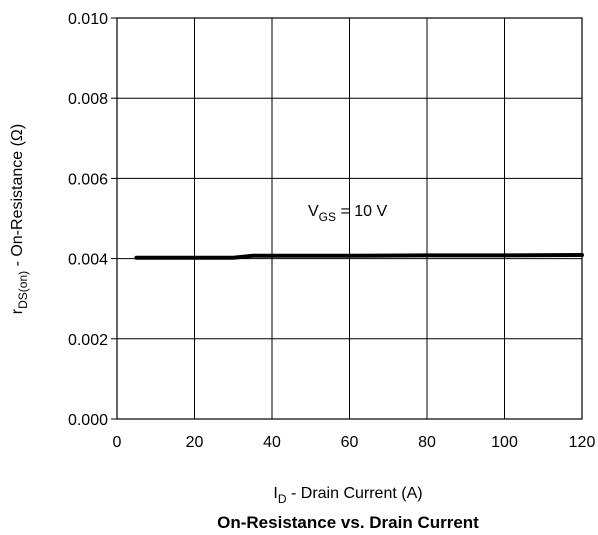 The height and width of the screenshot is (535, 598). Describe the element at coordinates (23, 290) in the screenshot. I see `y-axis-label-sub: DS(on)` at that location.